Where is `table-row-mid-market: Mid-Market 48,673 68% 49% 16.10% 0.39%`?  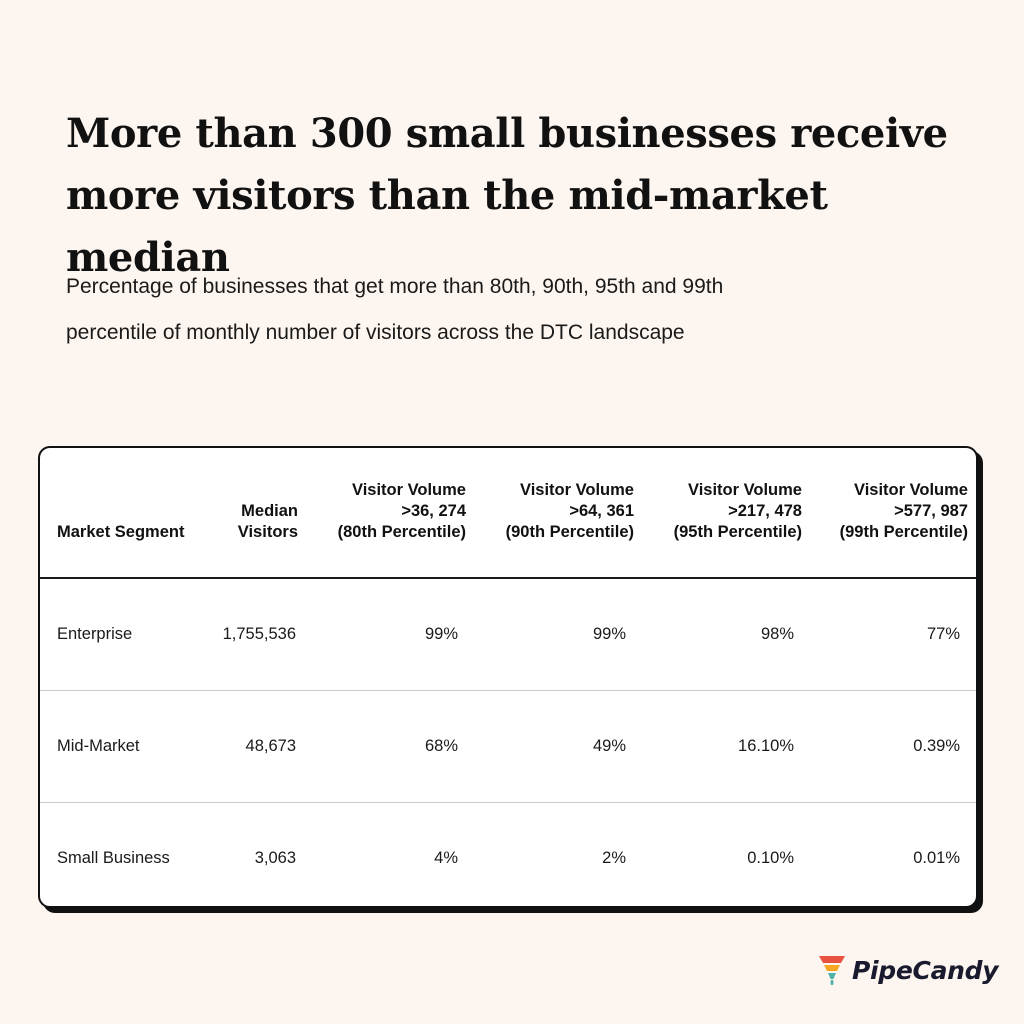 table-row-mid-market: Mid-Market 48,673 68% 49% 16.10% 0.39% is located at coordinates (508, 746).